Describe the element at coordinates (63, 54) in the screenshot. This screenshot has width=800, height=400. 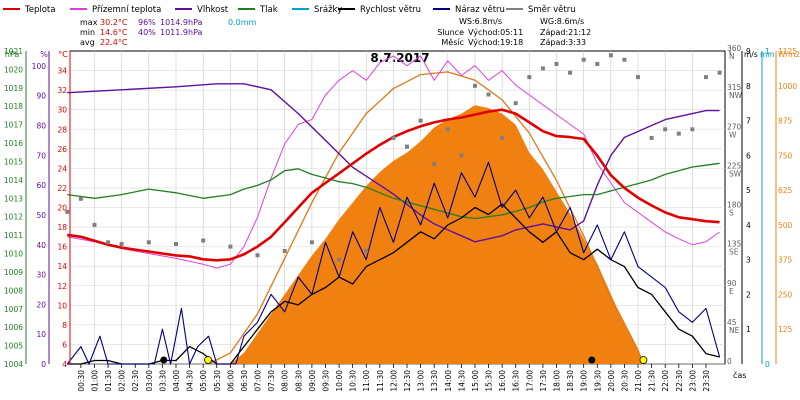
I see `axis-title-degc: °C` at that location.